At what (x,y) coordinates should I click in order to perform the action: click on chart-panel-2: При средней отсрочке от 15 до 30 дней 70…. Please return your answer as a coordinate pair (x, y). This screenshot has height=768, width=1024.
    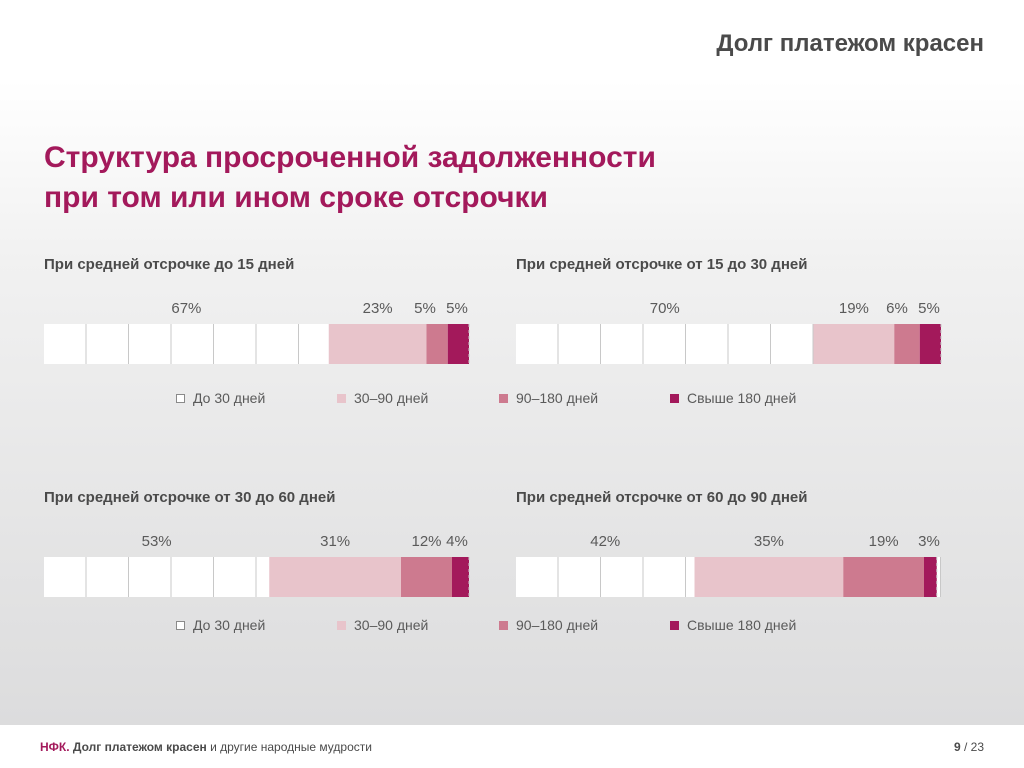
    Looking at the image, I should click on (729, 326).